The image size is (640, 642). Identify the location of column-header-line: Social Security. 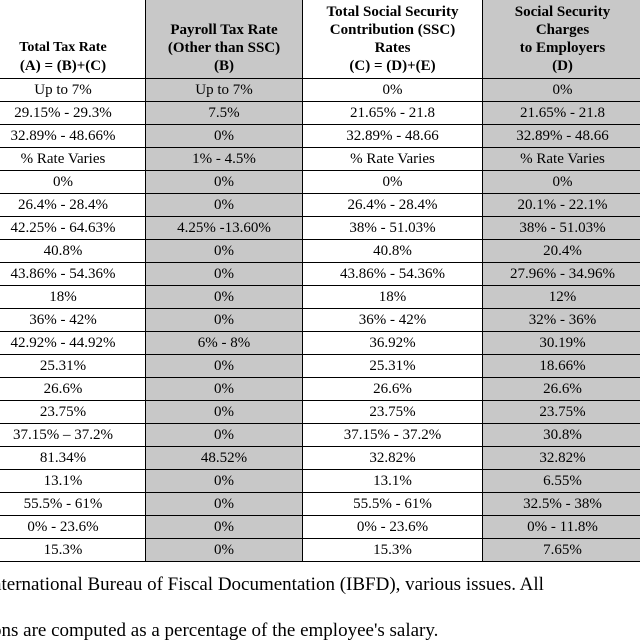
(561, 12).